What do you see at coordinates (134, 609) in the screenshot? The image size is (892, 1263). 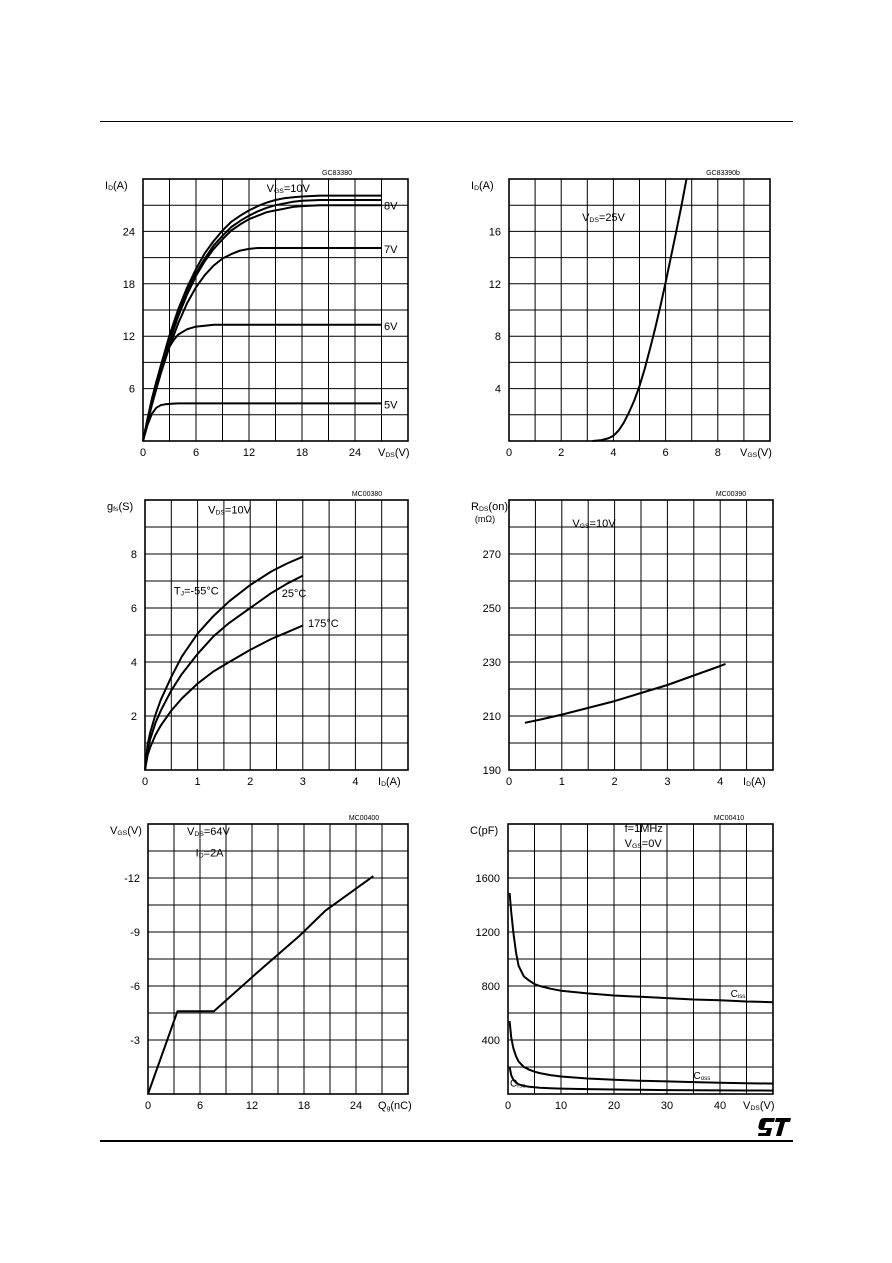 I see `y-tick-label: 6` at bounding box center [134, 609].